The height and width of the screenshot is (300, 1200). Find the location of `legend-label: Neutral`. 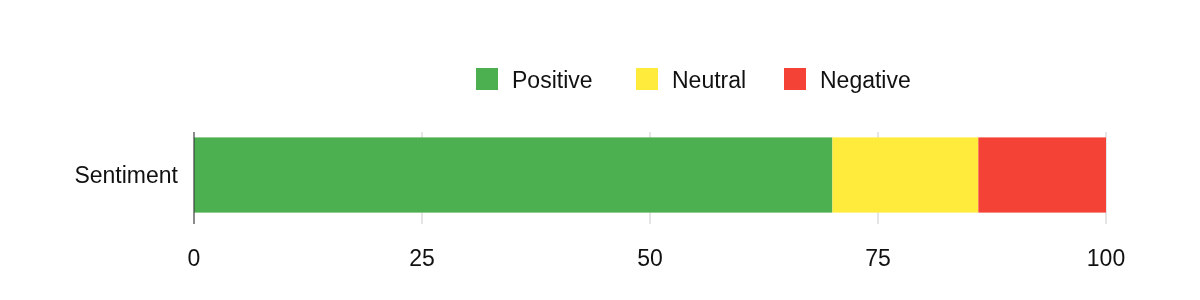

legend-label: Neutral is located at coordinates (709, 80).